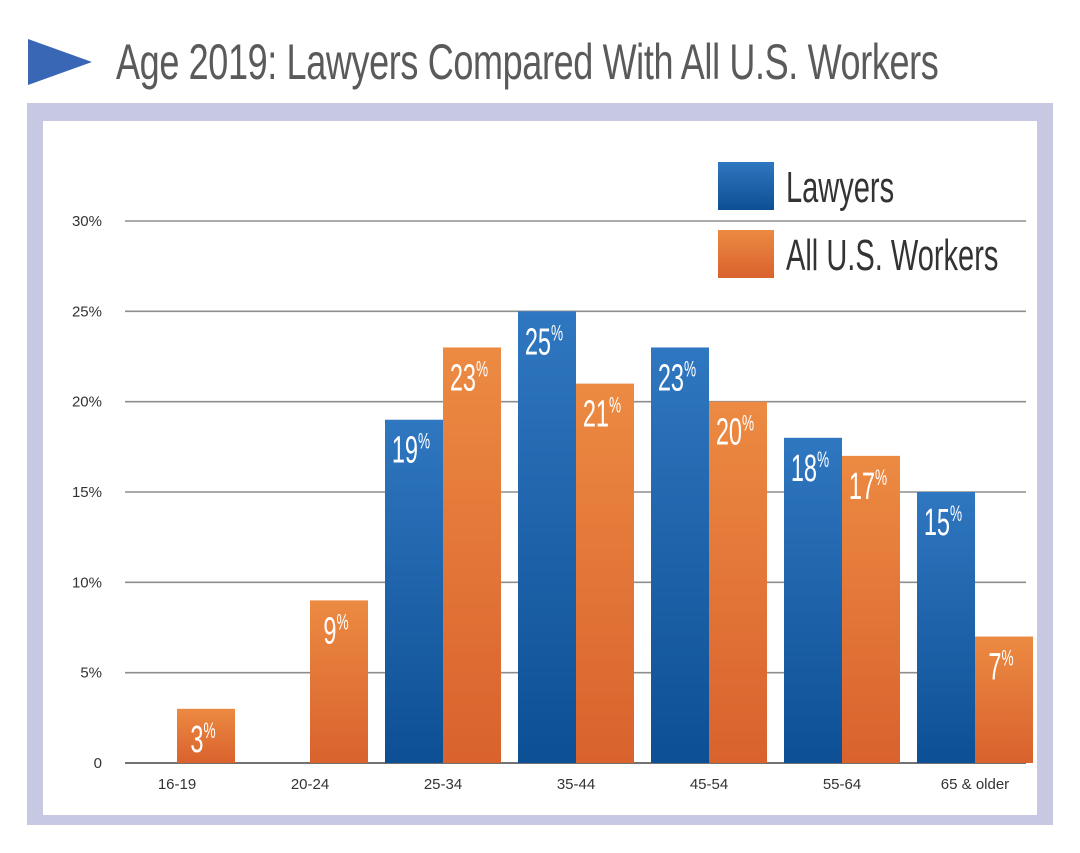 This screenshot has width=1080, height=853. I want to click on bar-value-label: 20%, so click(735, 431).